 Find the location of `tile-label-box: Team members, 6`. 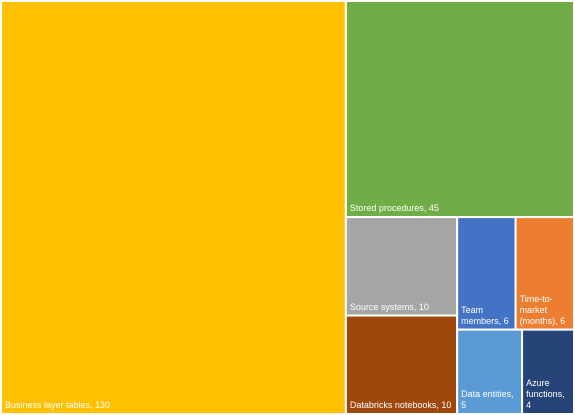

tile-label-box: Team members, 6 is located at coordinates (485, 315).